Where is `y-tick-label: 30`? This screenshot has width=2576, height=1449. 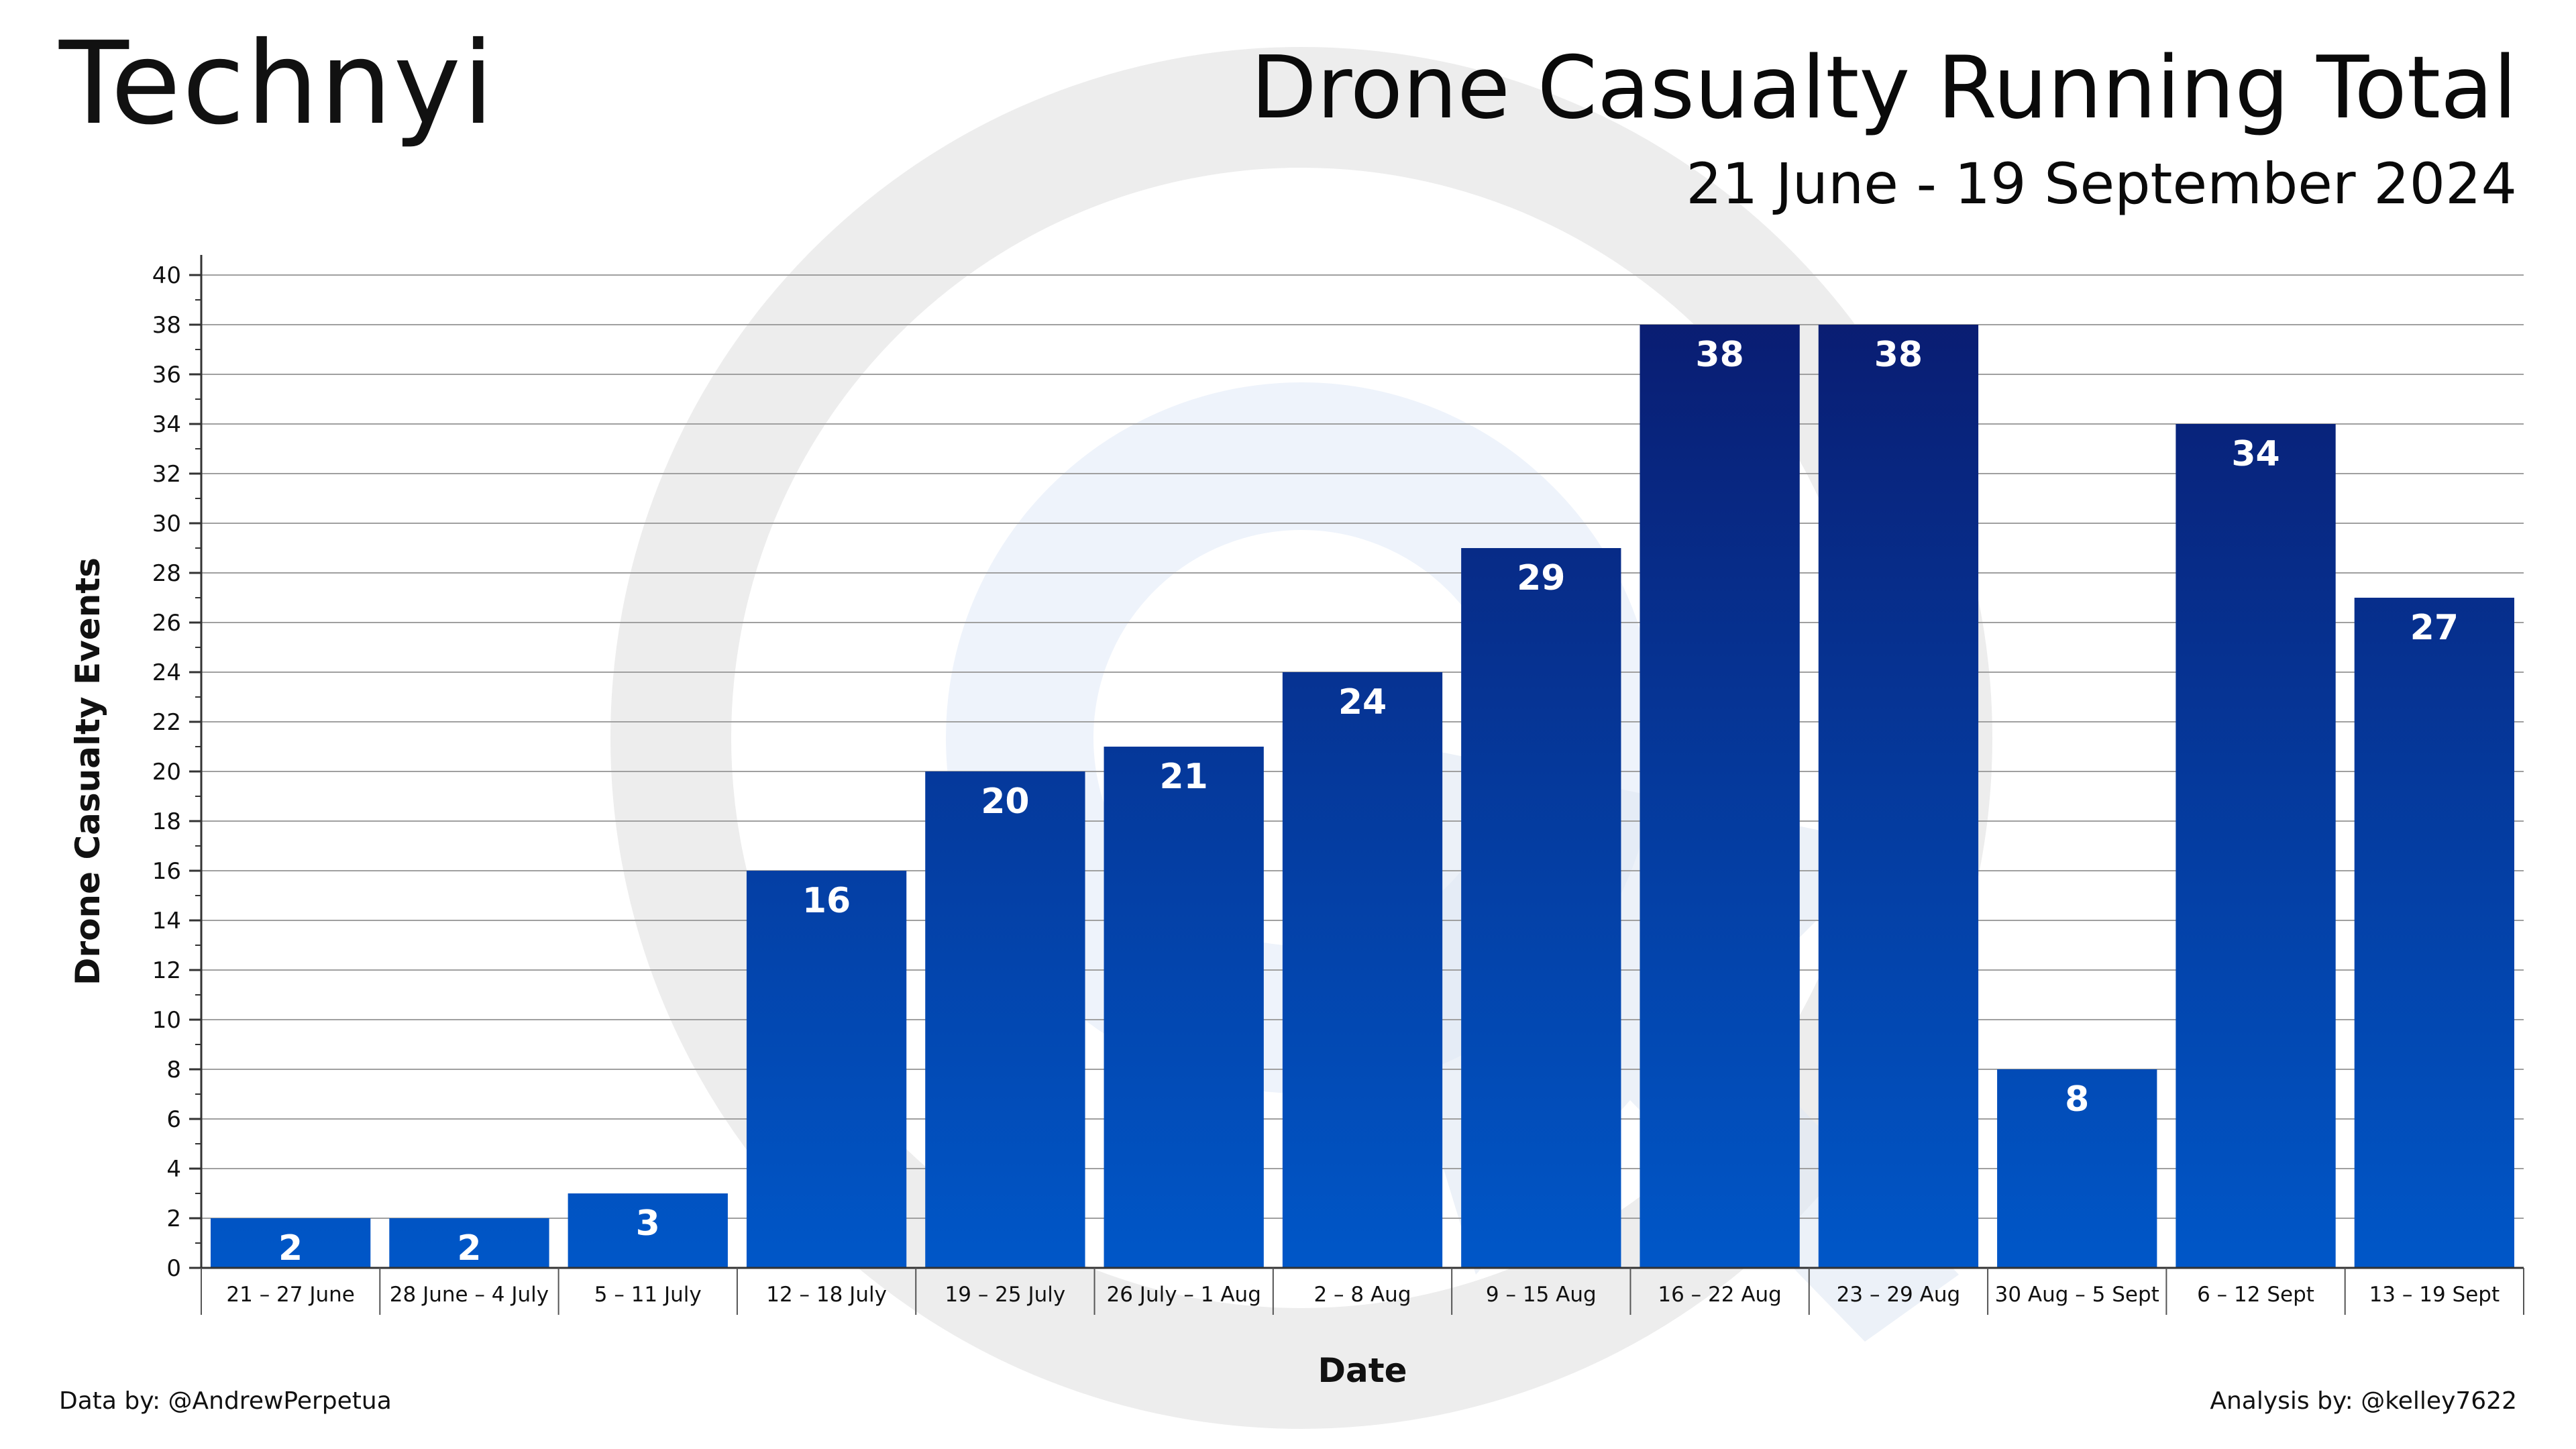
y-tick-label: 30 is located at coordinates (166, 524).